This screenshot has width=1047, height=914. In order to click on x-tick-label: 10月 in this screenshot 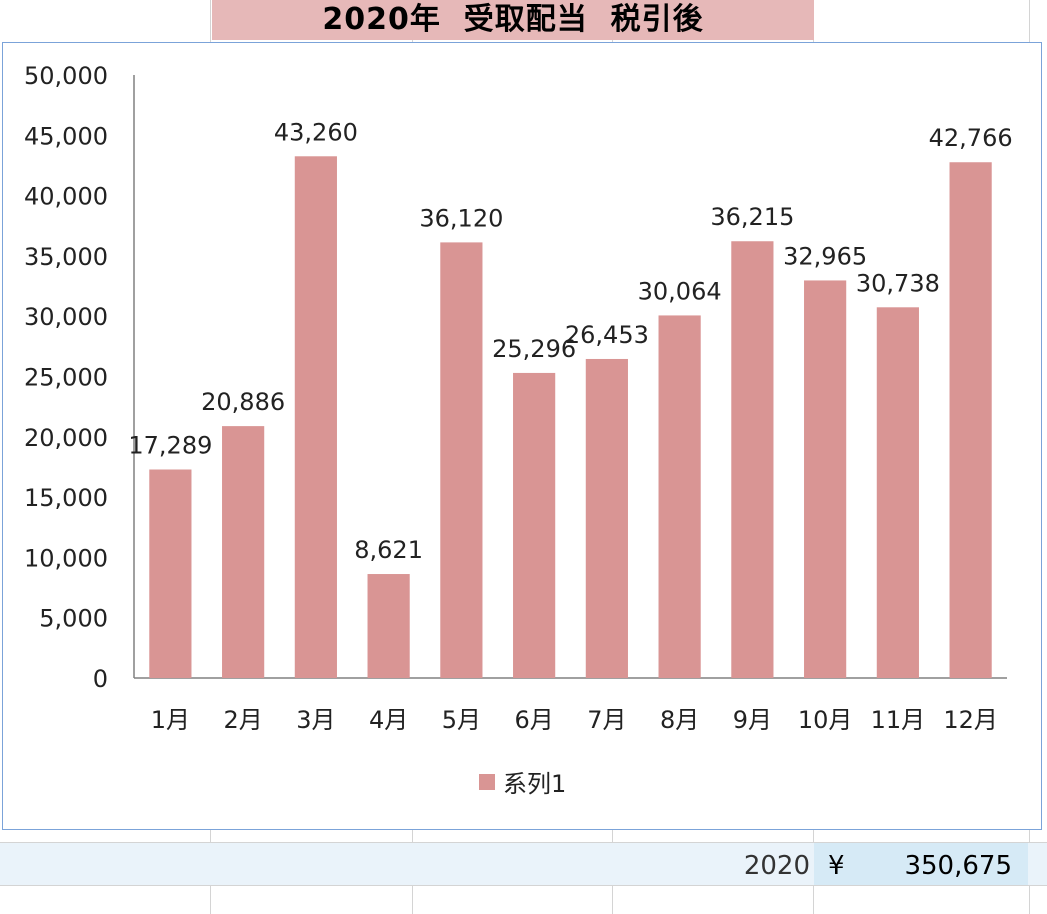, I will do `click(825, 720)`.